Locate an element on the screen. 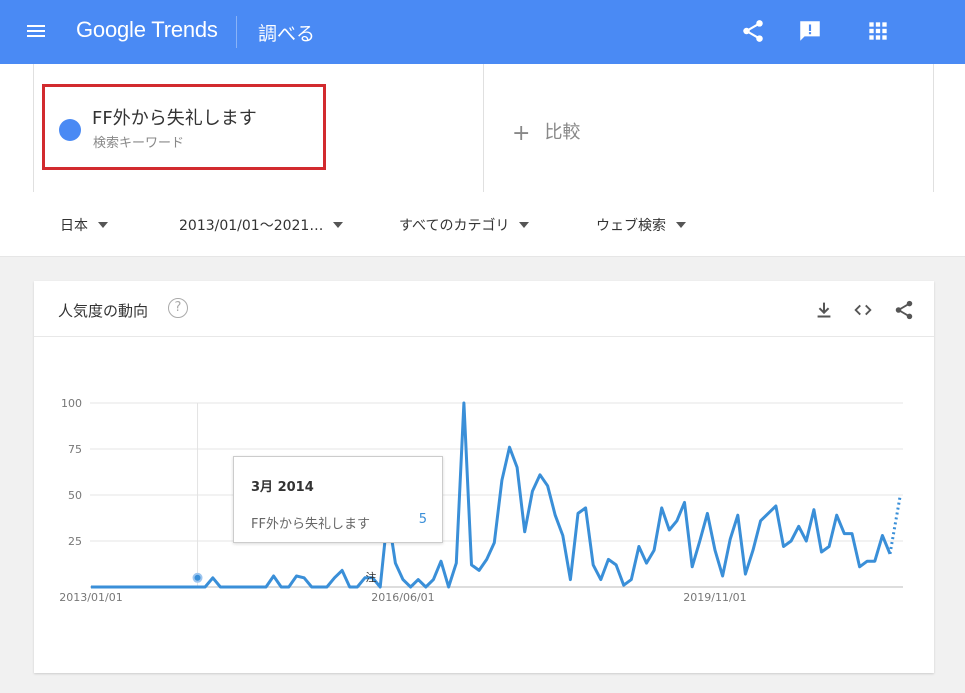 The width and height of the screenshot is (965, 693). tooltip-term: FF外から失礼します is located at coordinates (310, 524).